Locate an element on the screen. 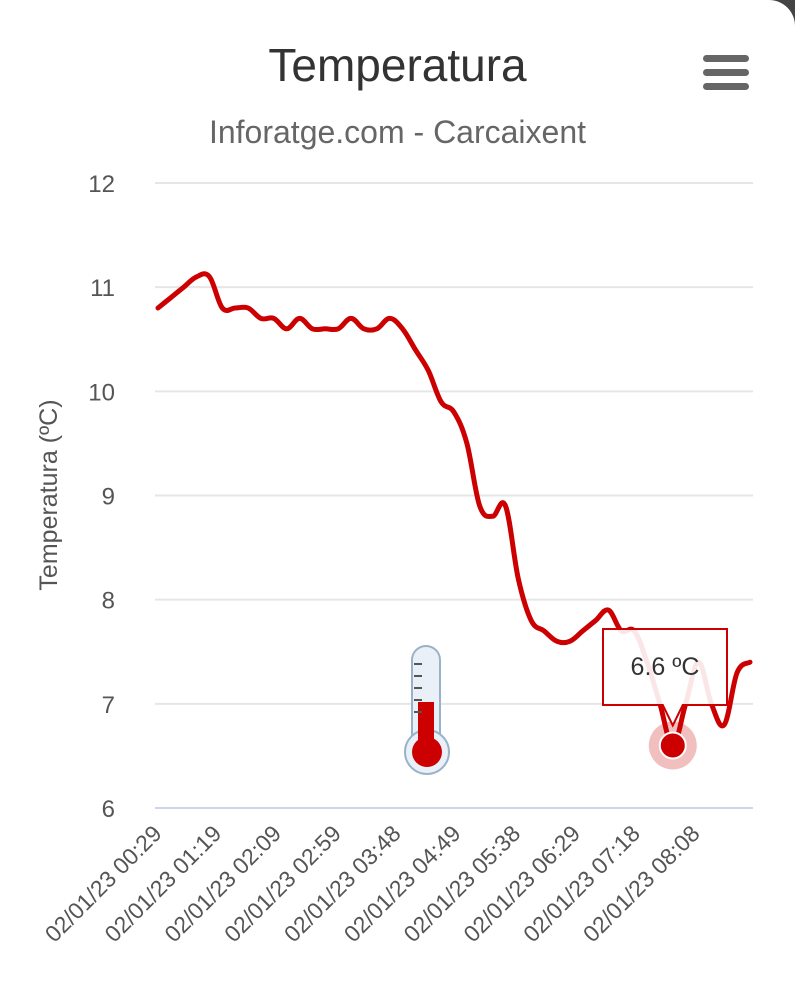 This screenshot has width=795, height=999. data-point-marker is located at coordinates (672, 745).